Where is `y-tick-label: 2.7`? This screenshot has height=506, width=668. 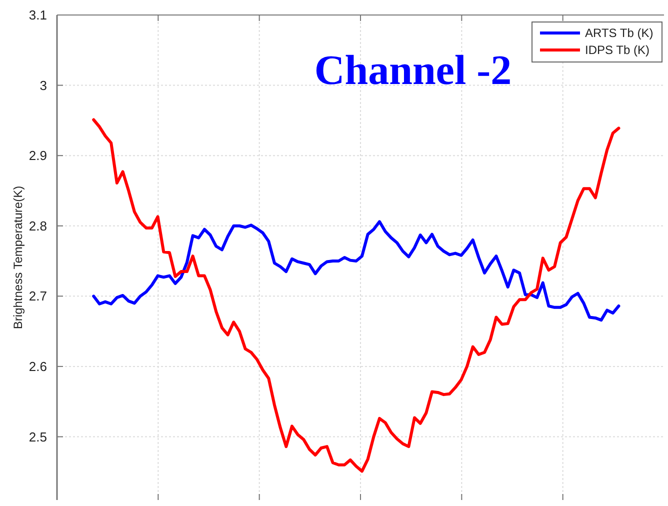
y-tick-label: 2.7 is located at coordinates (37, 296).